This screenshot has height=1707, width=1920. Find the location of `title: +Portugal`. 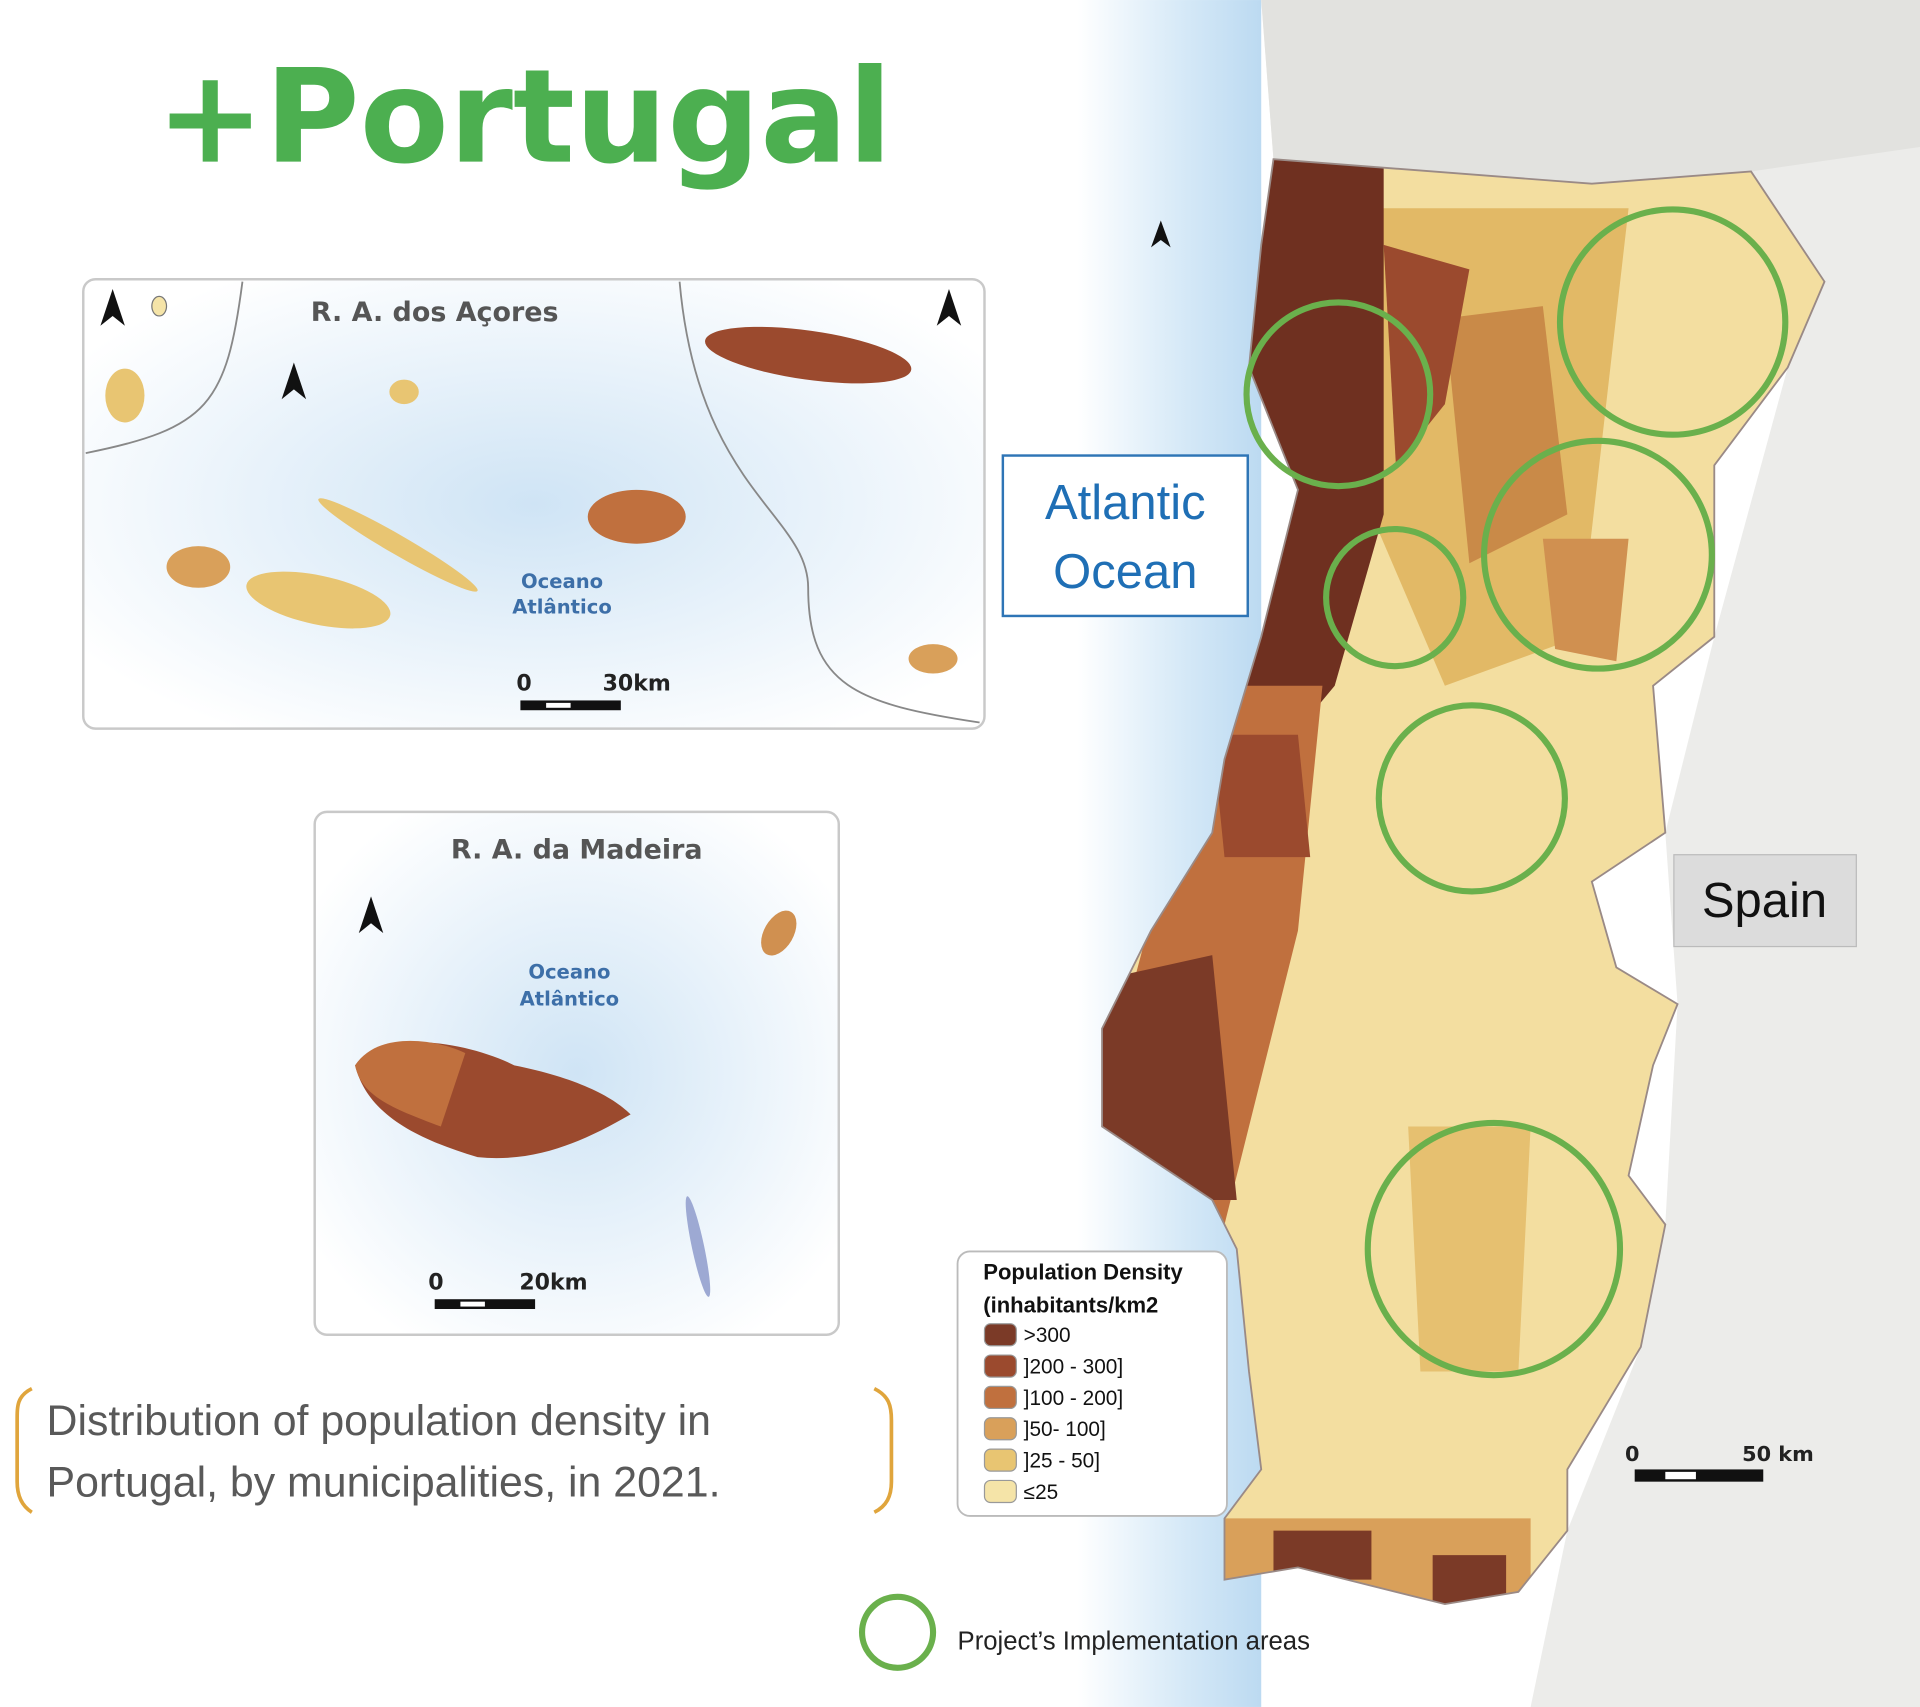

title: +Portugal is located at coordinates (524, 117).